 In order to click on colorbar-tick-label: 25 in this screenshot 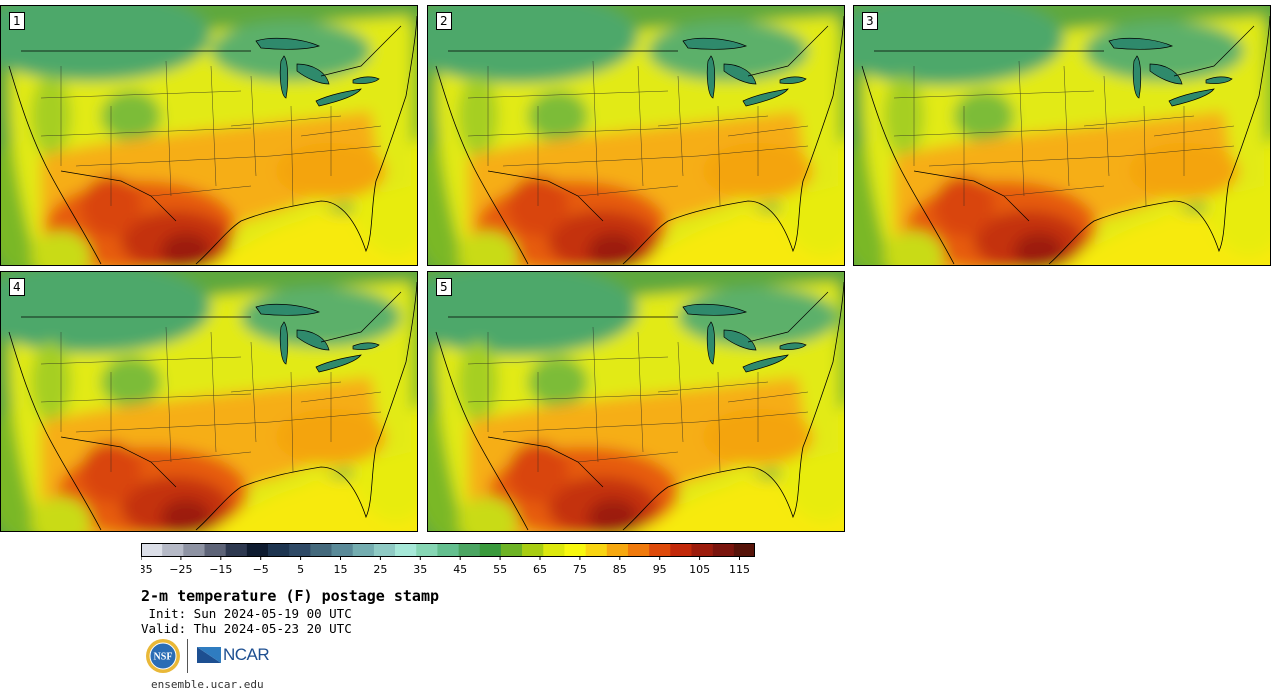, I will do `click(380, 569)`.